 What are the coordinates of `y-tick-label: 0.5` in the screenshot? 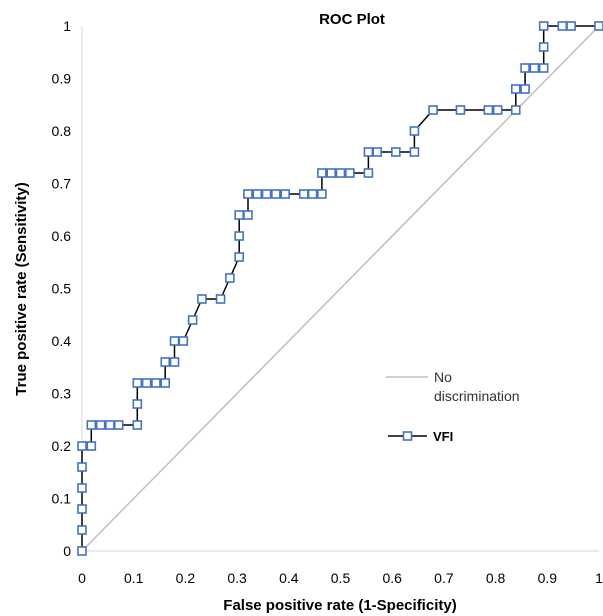 It's located at (62, 289).